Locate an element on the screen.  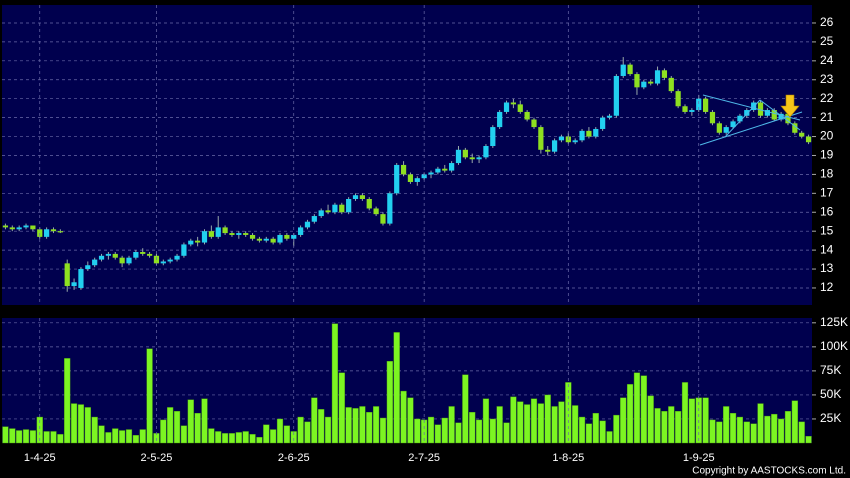
y-tick-label: 26 is located at coordinates (827, 22).